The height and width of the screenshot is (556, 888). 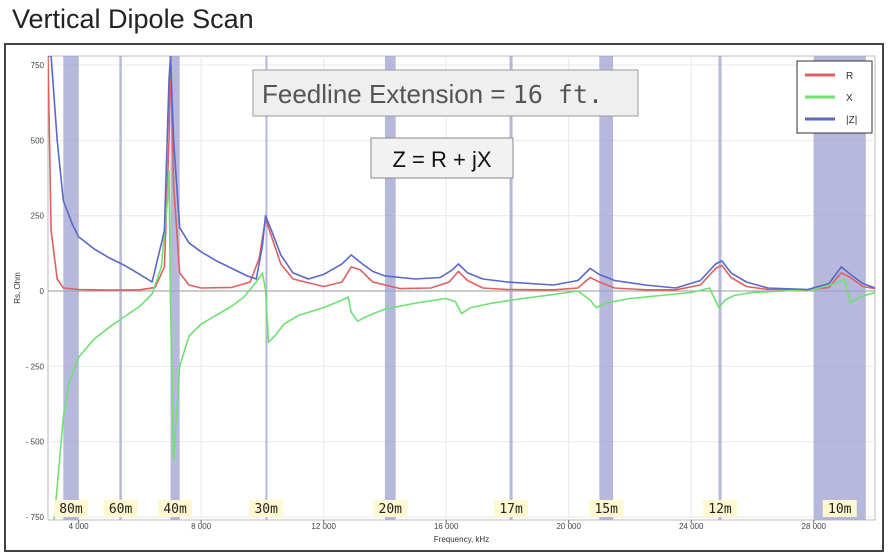 I want to click on band-label-text: 60m, so click(x=121, y=509).